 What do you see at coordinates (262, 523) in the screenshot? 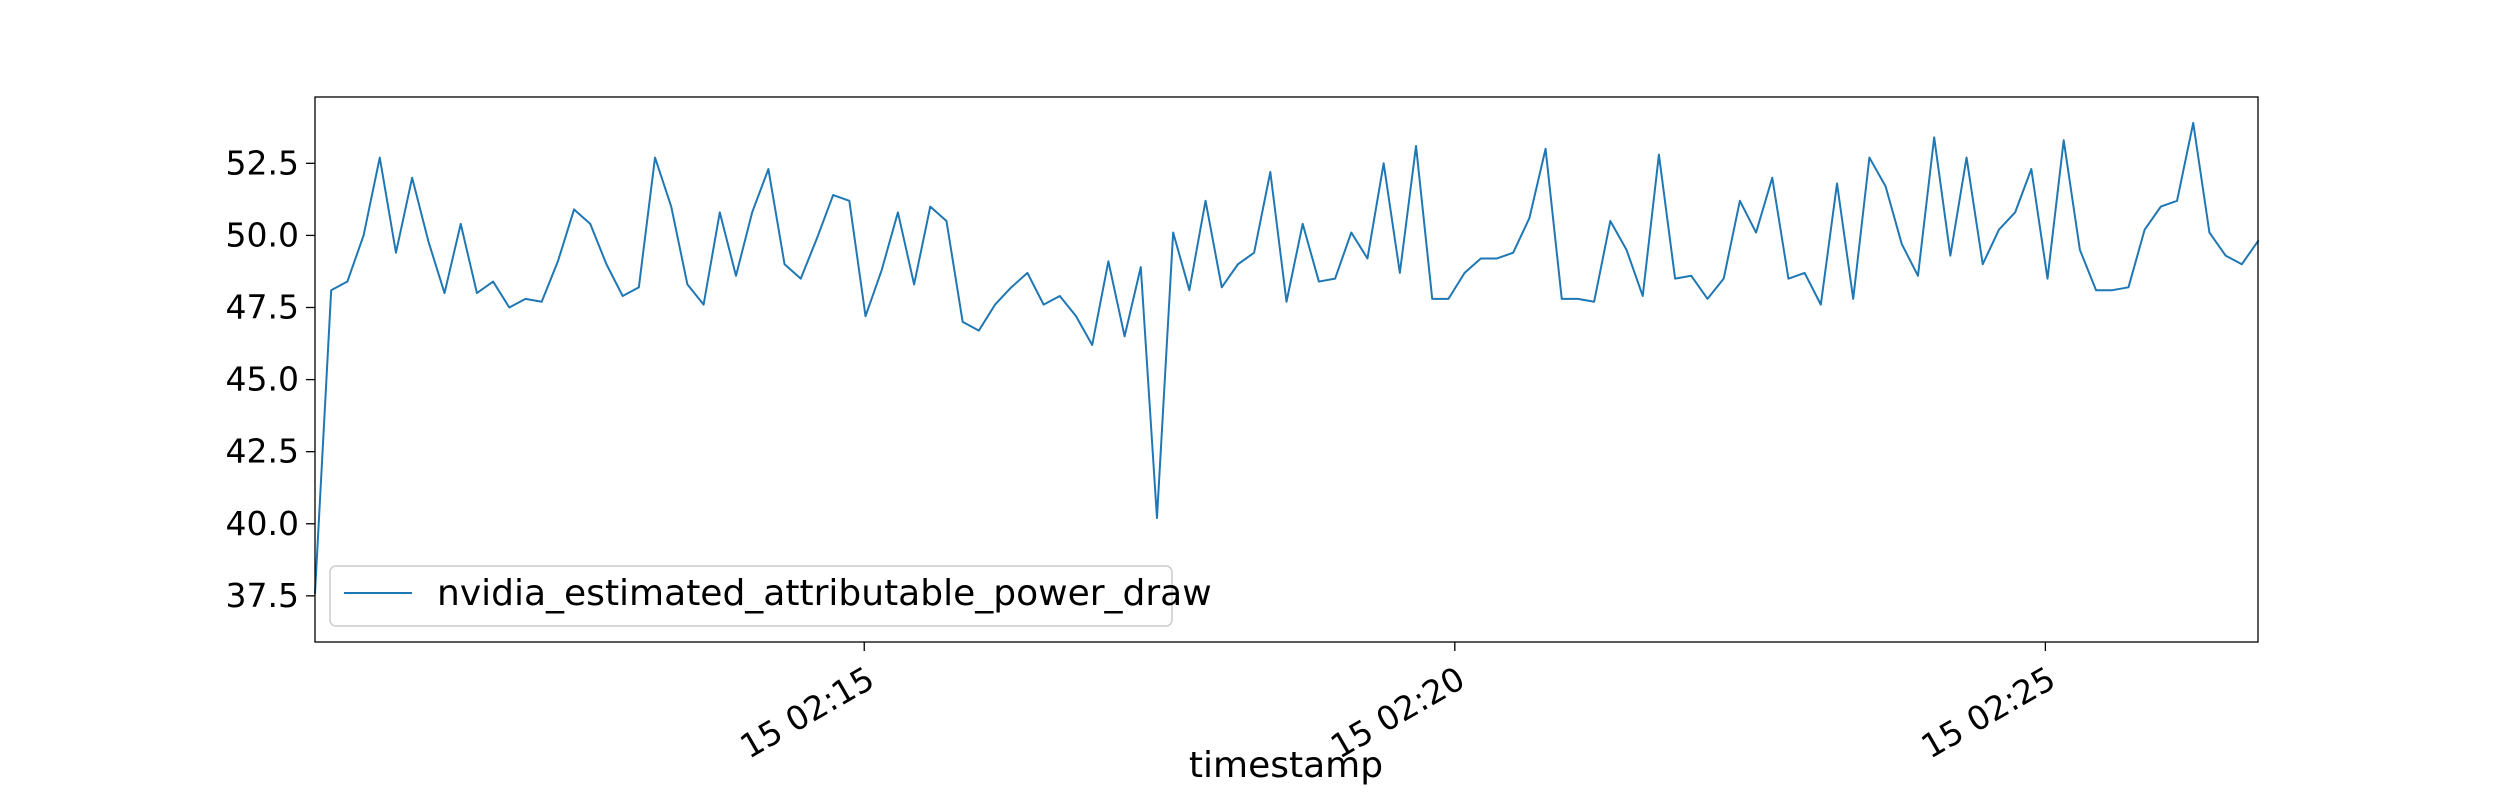
I see `y-tick-label: 40.0` at bounding box center [262, 523].